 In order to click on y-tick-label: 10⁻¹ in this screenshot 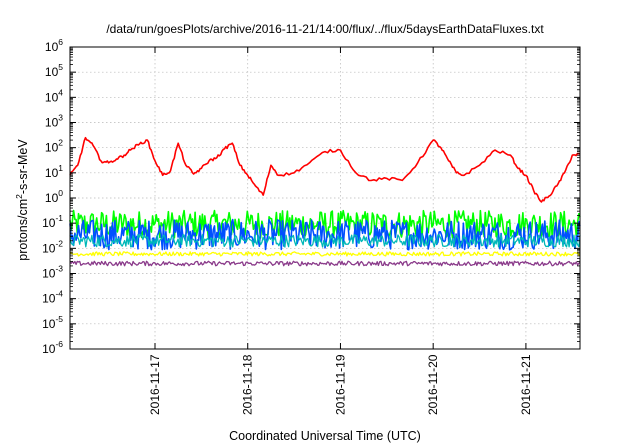, I will do `click(52, 221)`.